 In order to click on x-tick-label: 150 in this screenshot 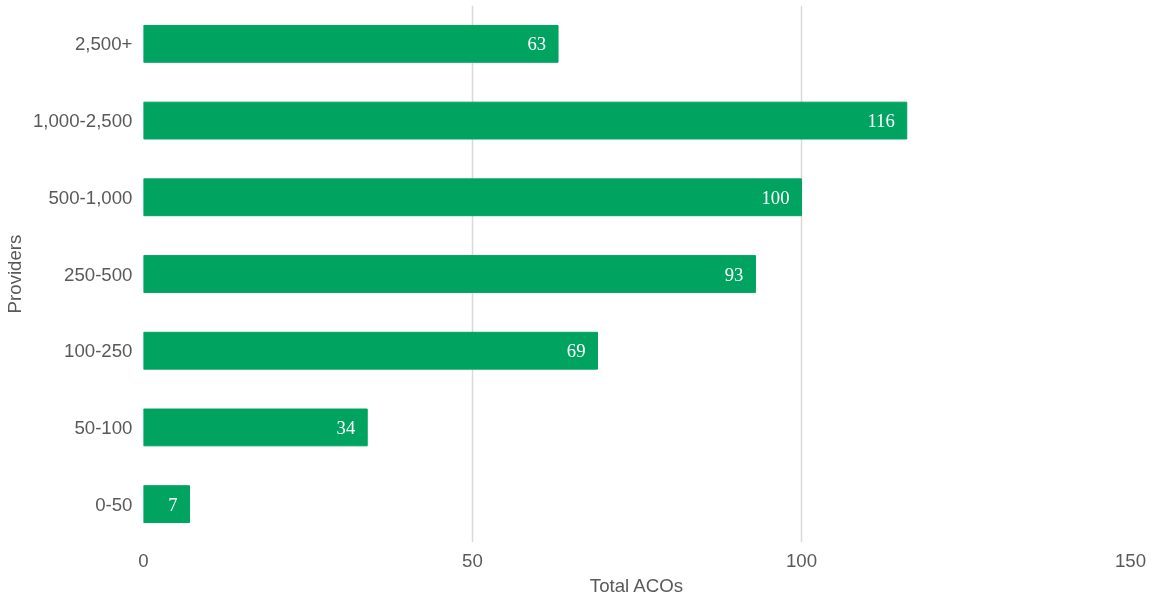, I will do `click(1130, 560)`.